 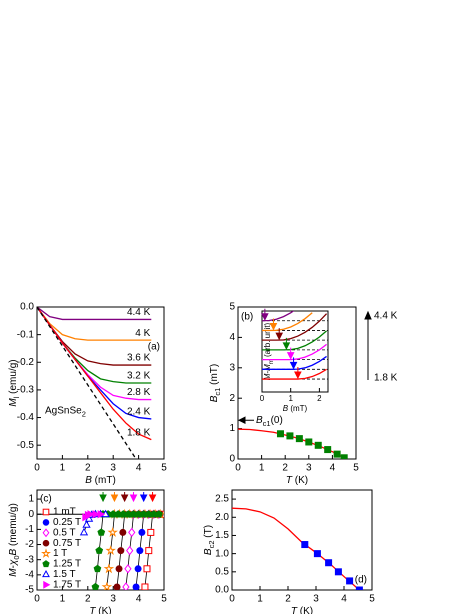 What do you see at coordinates (154, 347) in the screenshot?
I see `panel-label: (a)` at bounding box center [154, 347].